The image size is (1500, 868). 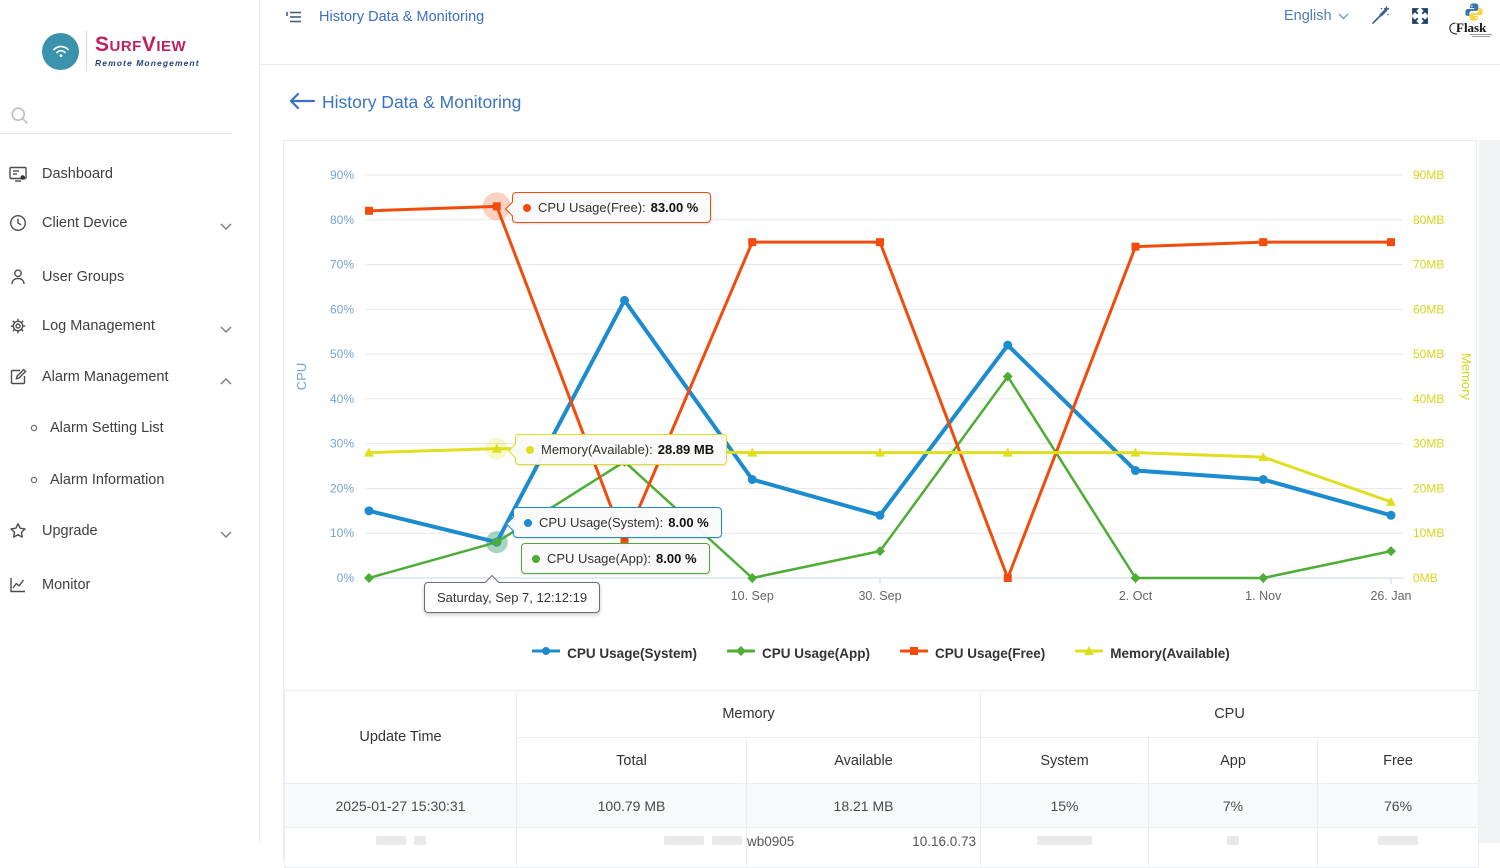 I want to click on sidebar-item-log-management: Log Management, so click(x=124, y=326).